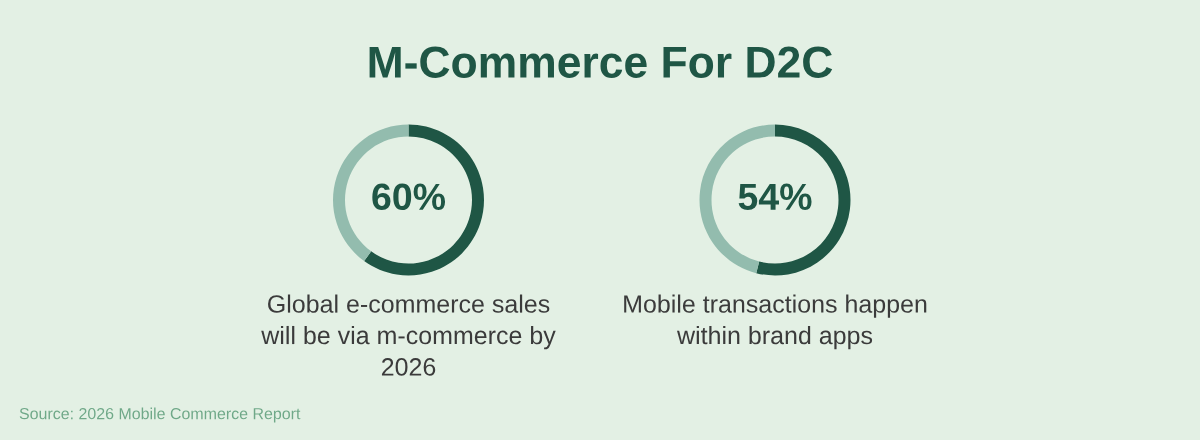  Describe the element at coordinates (775, 322) in the screenshot. I see `text: Mobile transactions happen within brand apps` at that location.